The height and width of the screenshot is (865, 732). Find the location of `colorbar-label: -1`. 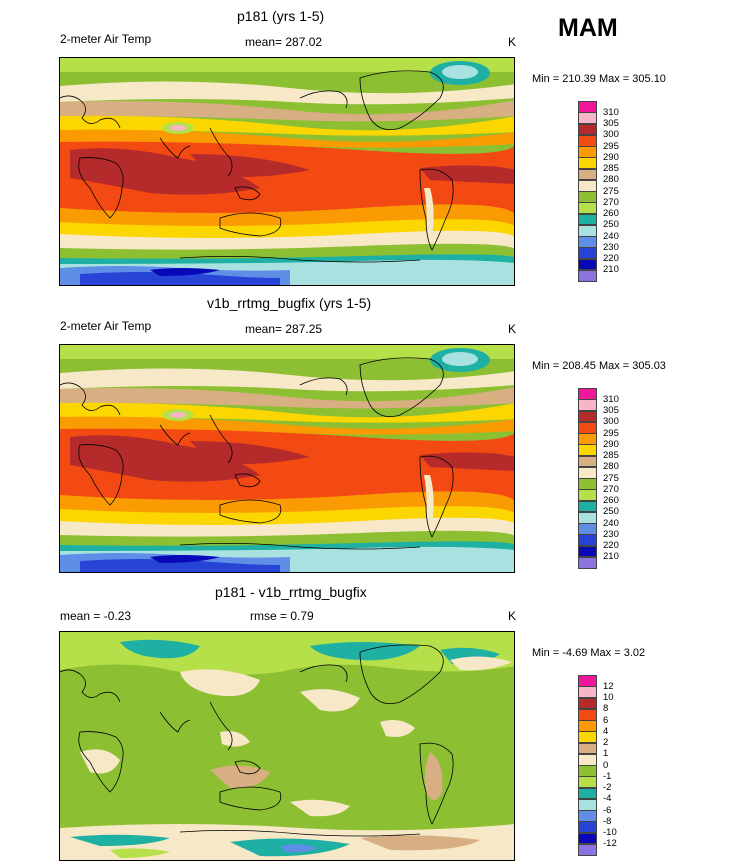

colorbar-label: -1 is located at coordinates (607, 776).